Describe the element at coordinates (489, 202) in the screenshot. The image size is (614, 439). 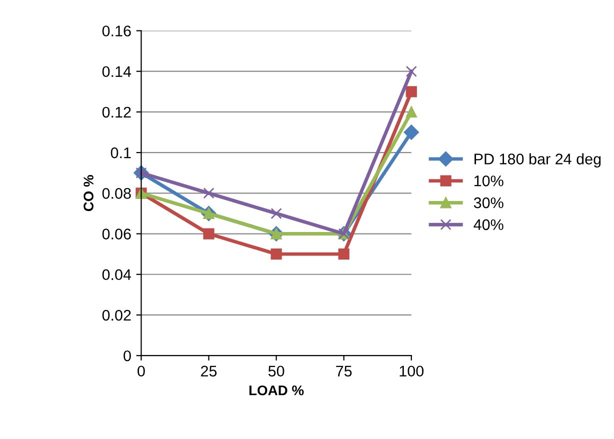
I see `legend-label: 30%` at that location.